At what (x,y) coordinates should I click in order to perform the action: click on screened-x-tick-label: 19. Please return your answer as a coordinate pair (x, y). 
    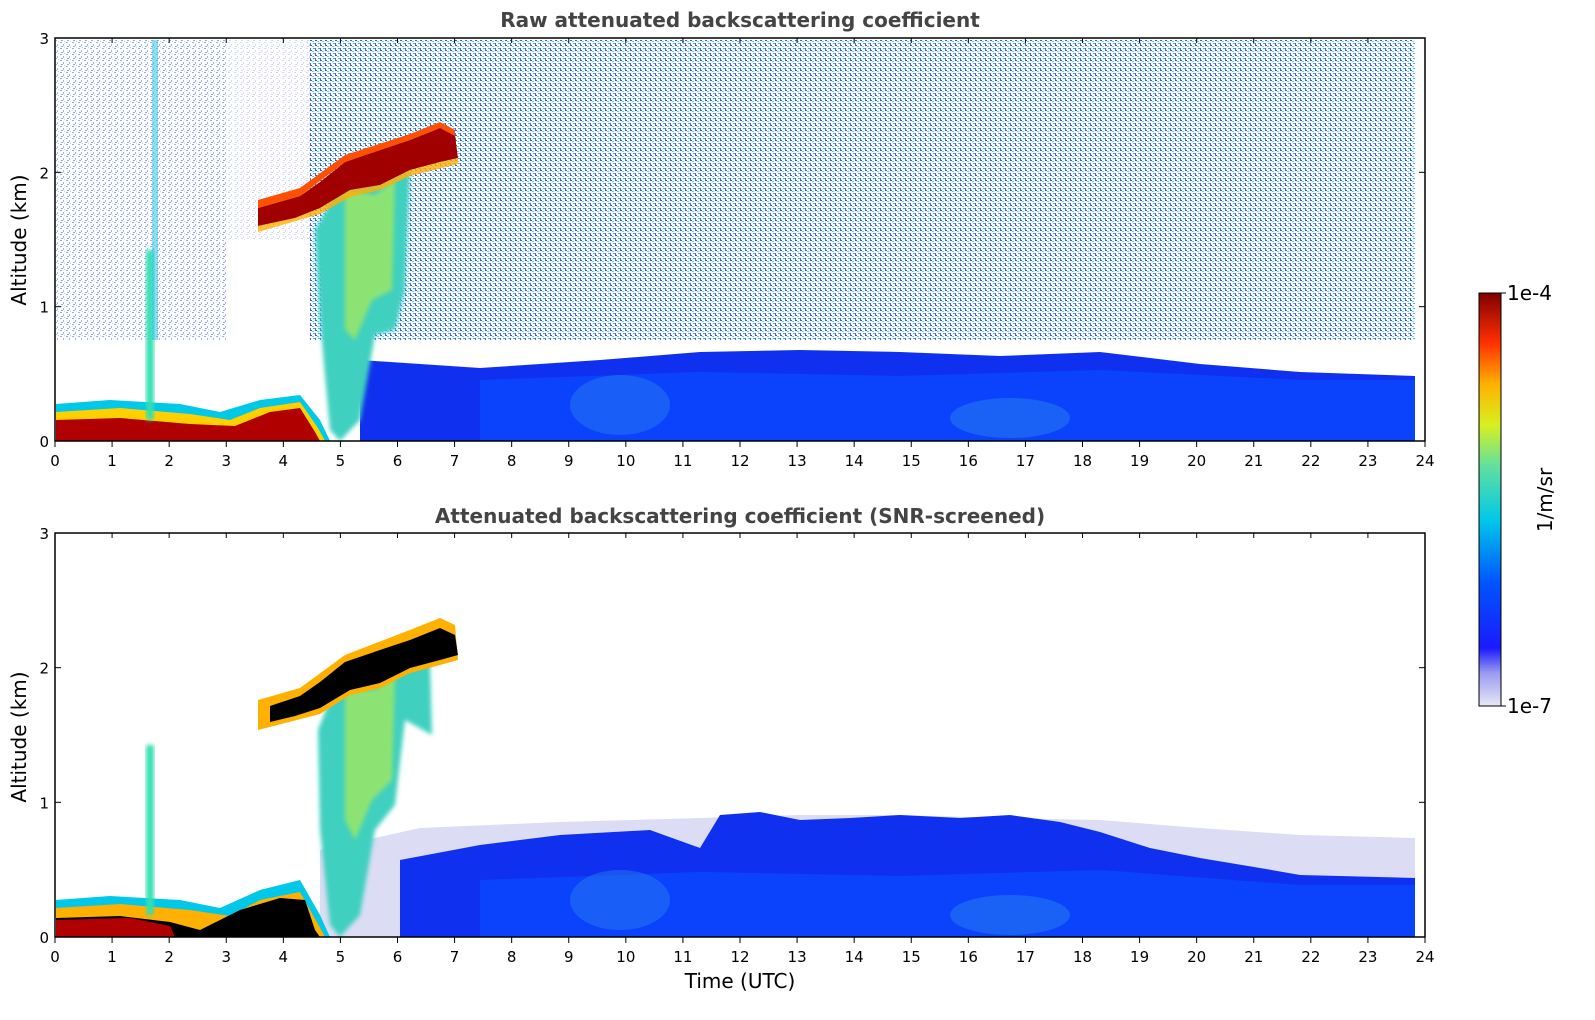
    Looking at the image, I should click on (1139, 957).